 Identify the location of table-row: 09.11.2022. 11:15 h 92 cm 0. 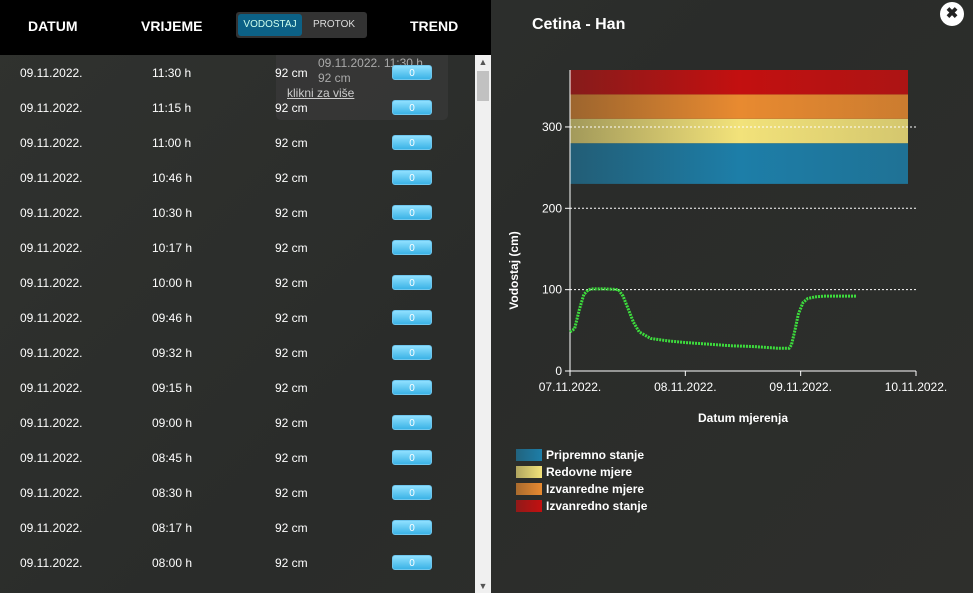
(237, 107).